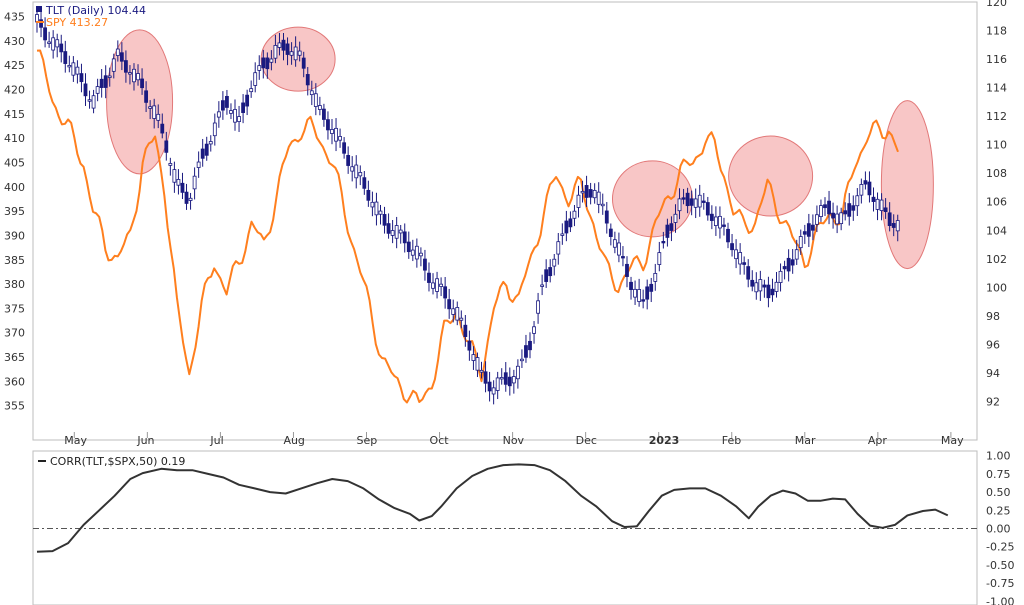 The width and height of the screenshot is (1024, 605). Describe the element at coordinates (145, 440) in the screenshot. I see `month-label-jun: Jun` at that location.